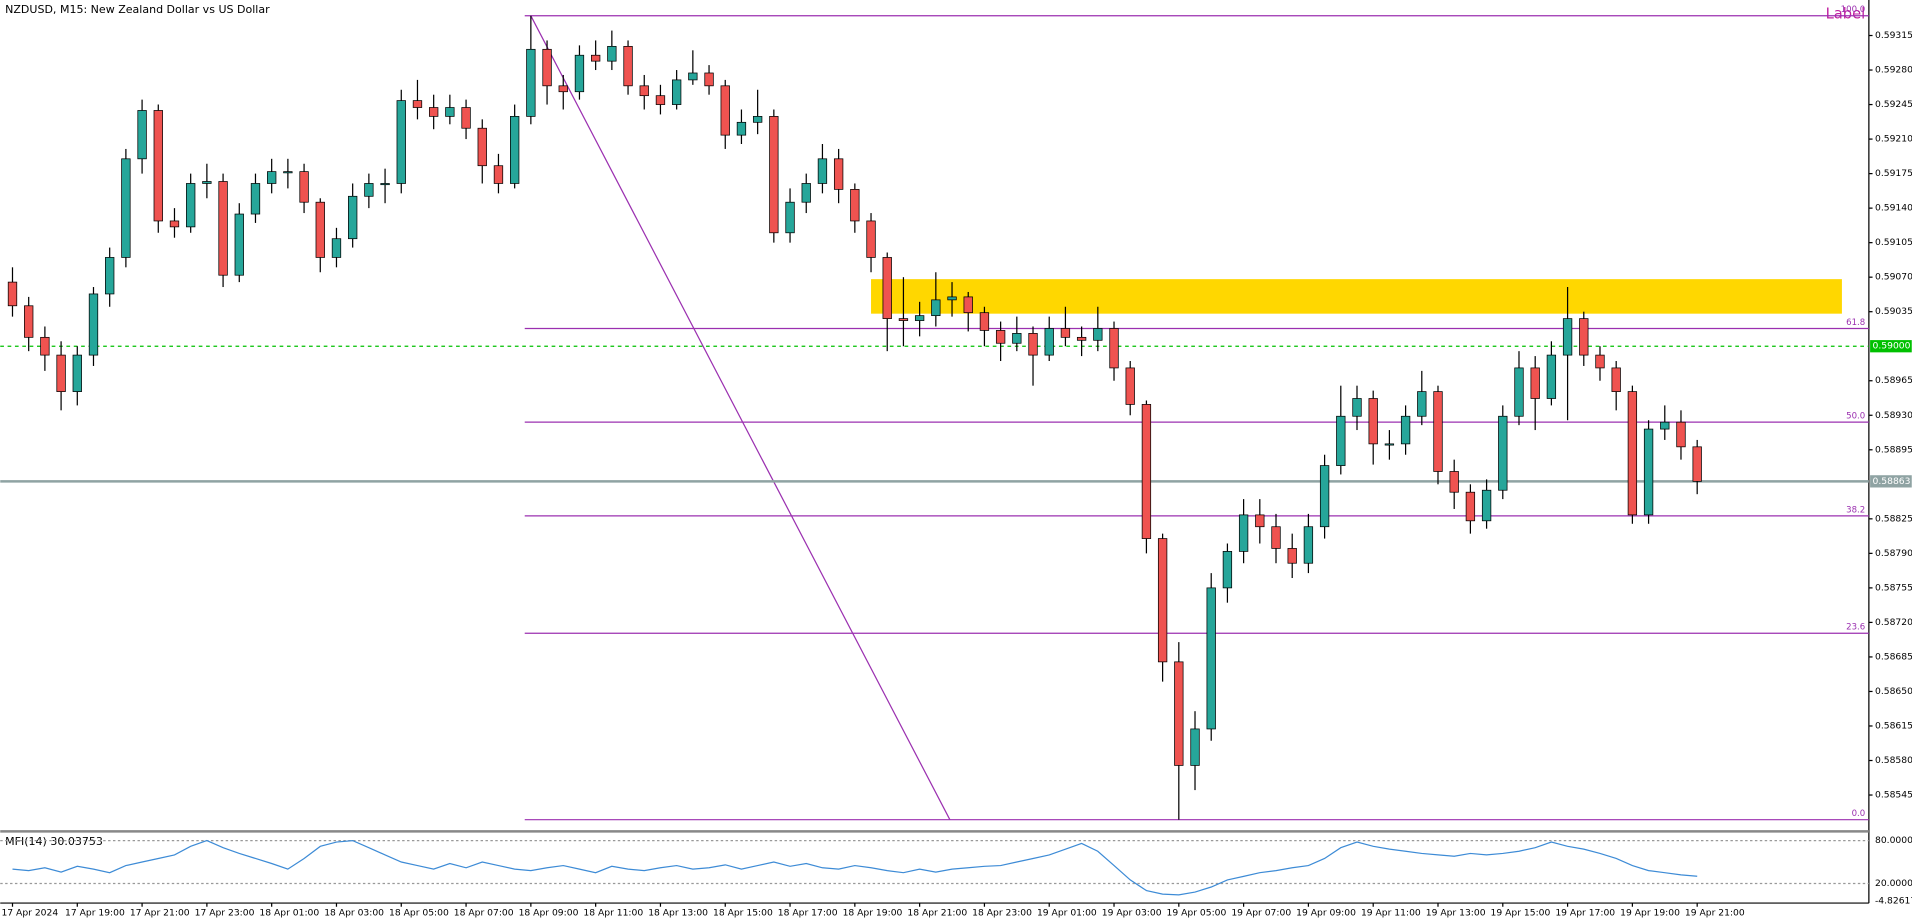 This screenshot has width=1912, height=919. Describe the element at coordinates (354, 912) in the screenshot. I see `x-tick-label: 18 Apr 03:00` at that location.